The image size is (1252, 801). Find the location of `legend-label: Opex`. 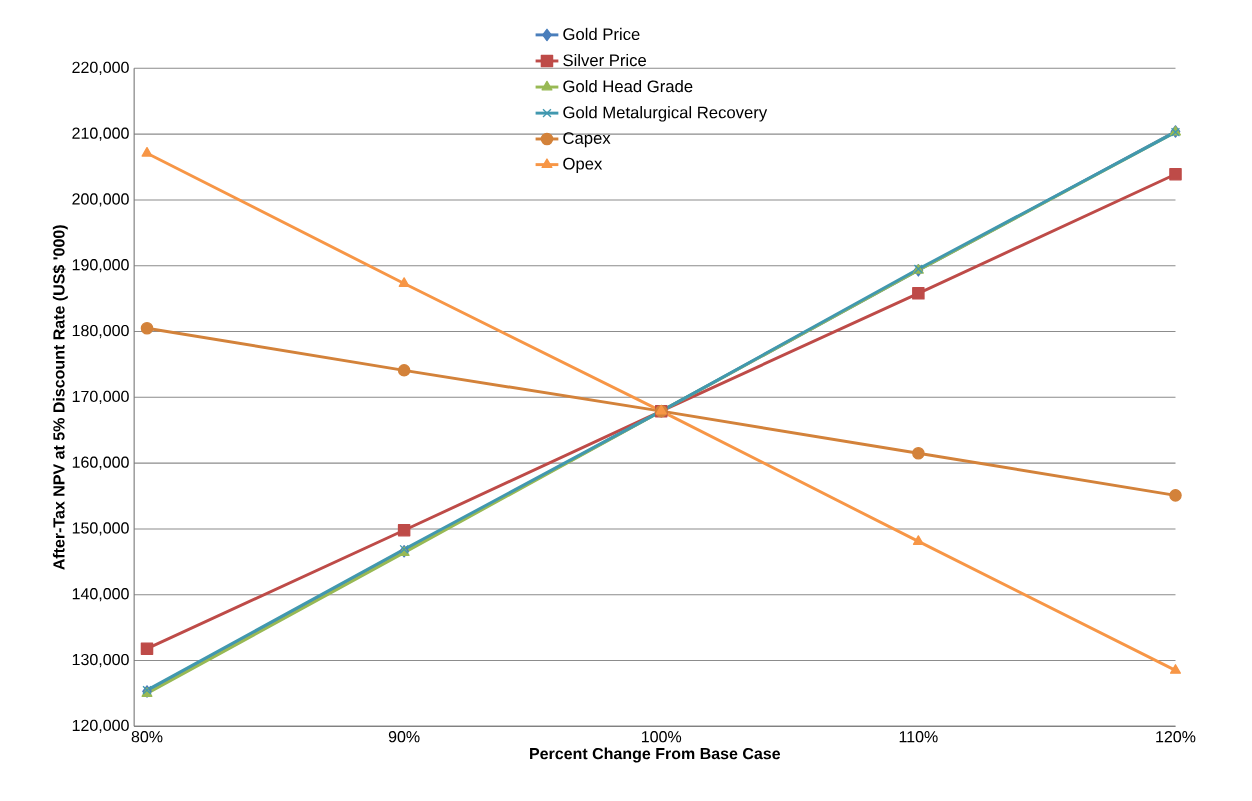

legend-label: Opex is located at coordinates (583, 165).